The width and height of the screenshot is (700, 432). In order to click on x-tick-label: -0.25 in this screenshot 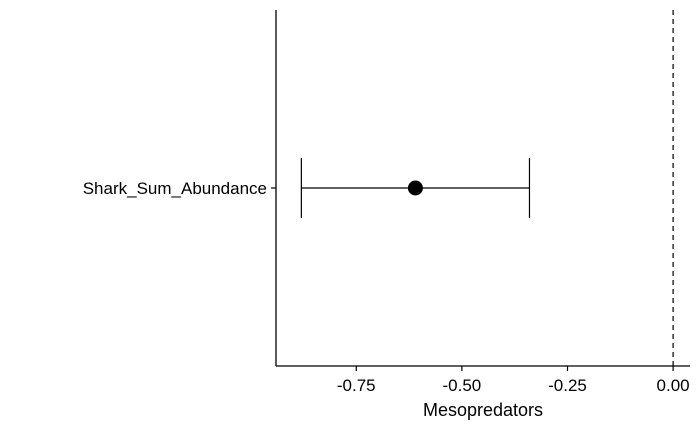, I will do `click(567, 385)`.